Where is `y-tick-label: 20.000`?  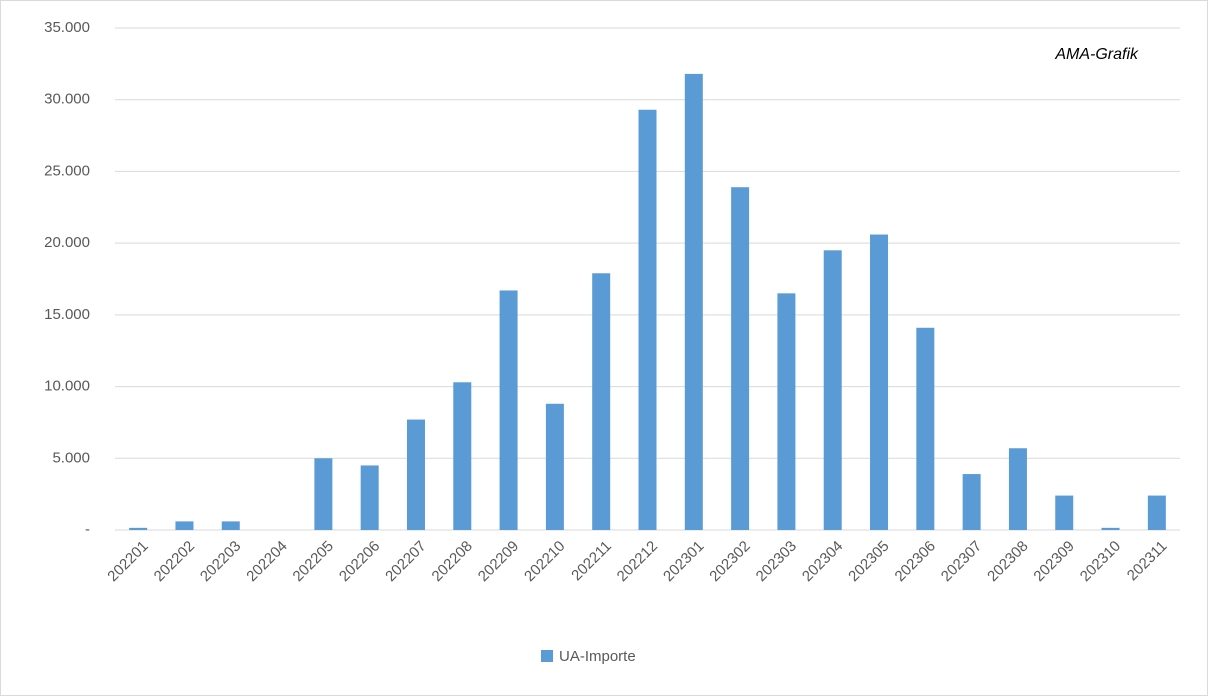
y-tick-label: 20.000 is located at coordinates (67, 242).